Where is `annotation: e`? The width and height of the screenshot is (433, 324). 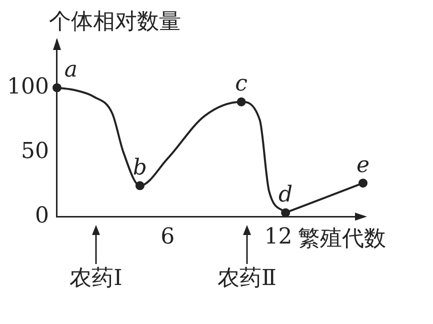 annotation: e is located at coordinates (363, 165).